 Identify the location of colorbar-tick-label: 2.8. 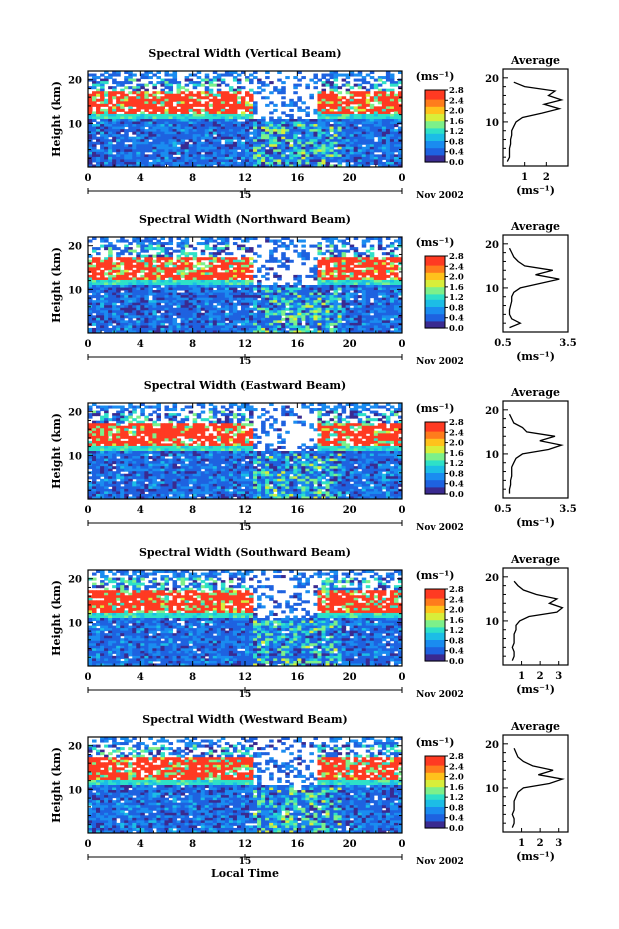
(456, 91).